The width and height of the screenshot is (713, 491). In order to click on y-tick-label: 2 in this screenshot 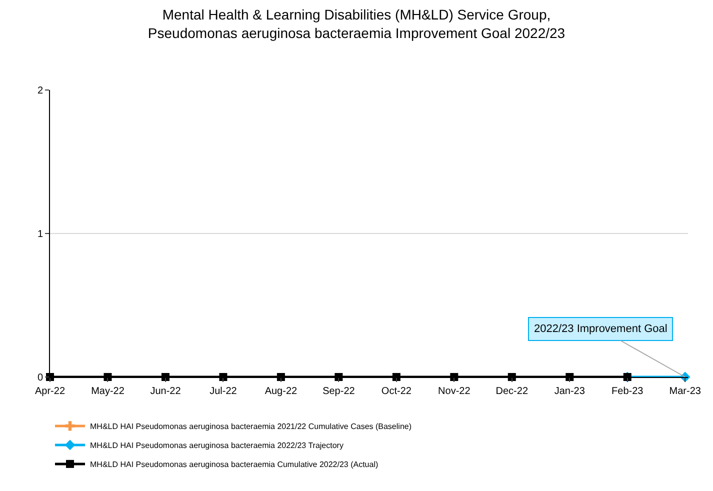, I will do `click(40, 91)`.